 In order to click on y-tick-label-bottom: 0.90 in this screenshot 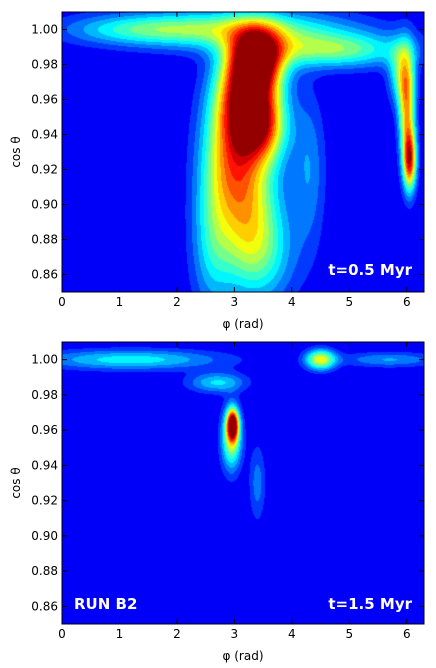, I will do `click(44, 536)`.